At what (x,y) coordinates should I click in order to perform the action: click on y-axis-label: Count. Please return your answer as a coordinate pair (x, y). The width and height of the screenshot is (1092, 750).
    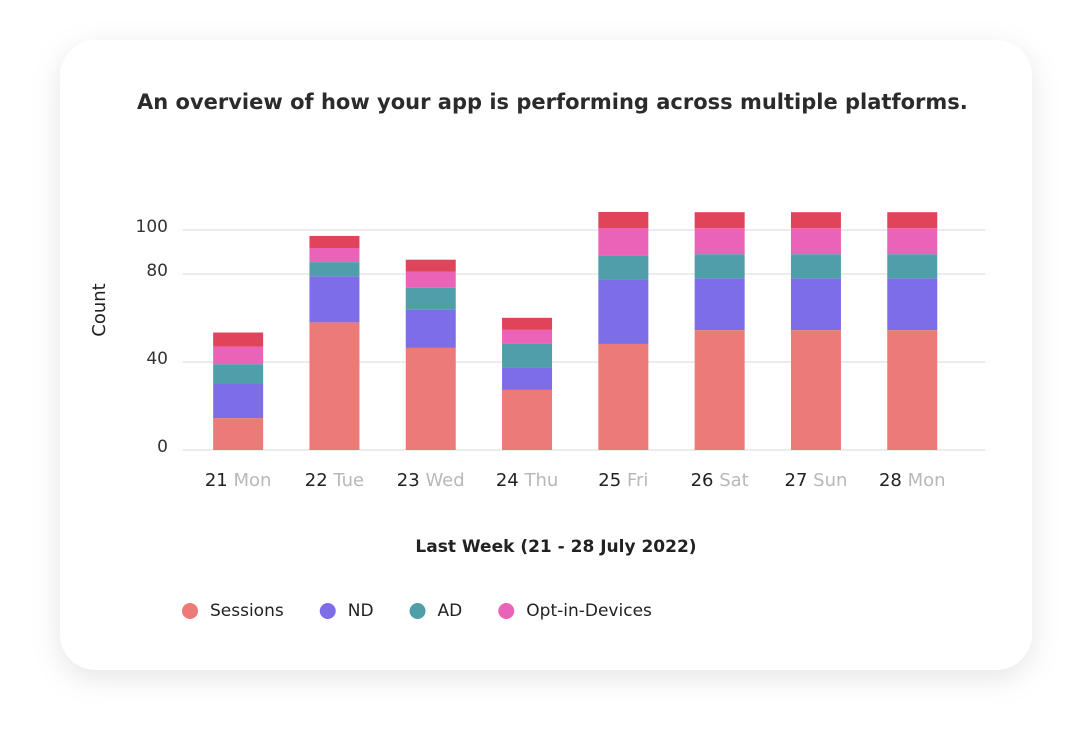
    Looking at the image, I should click on (99, 309).